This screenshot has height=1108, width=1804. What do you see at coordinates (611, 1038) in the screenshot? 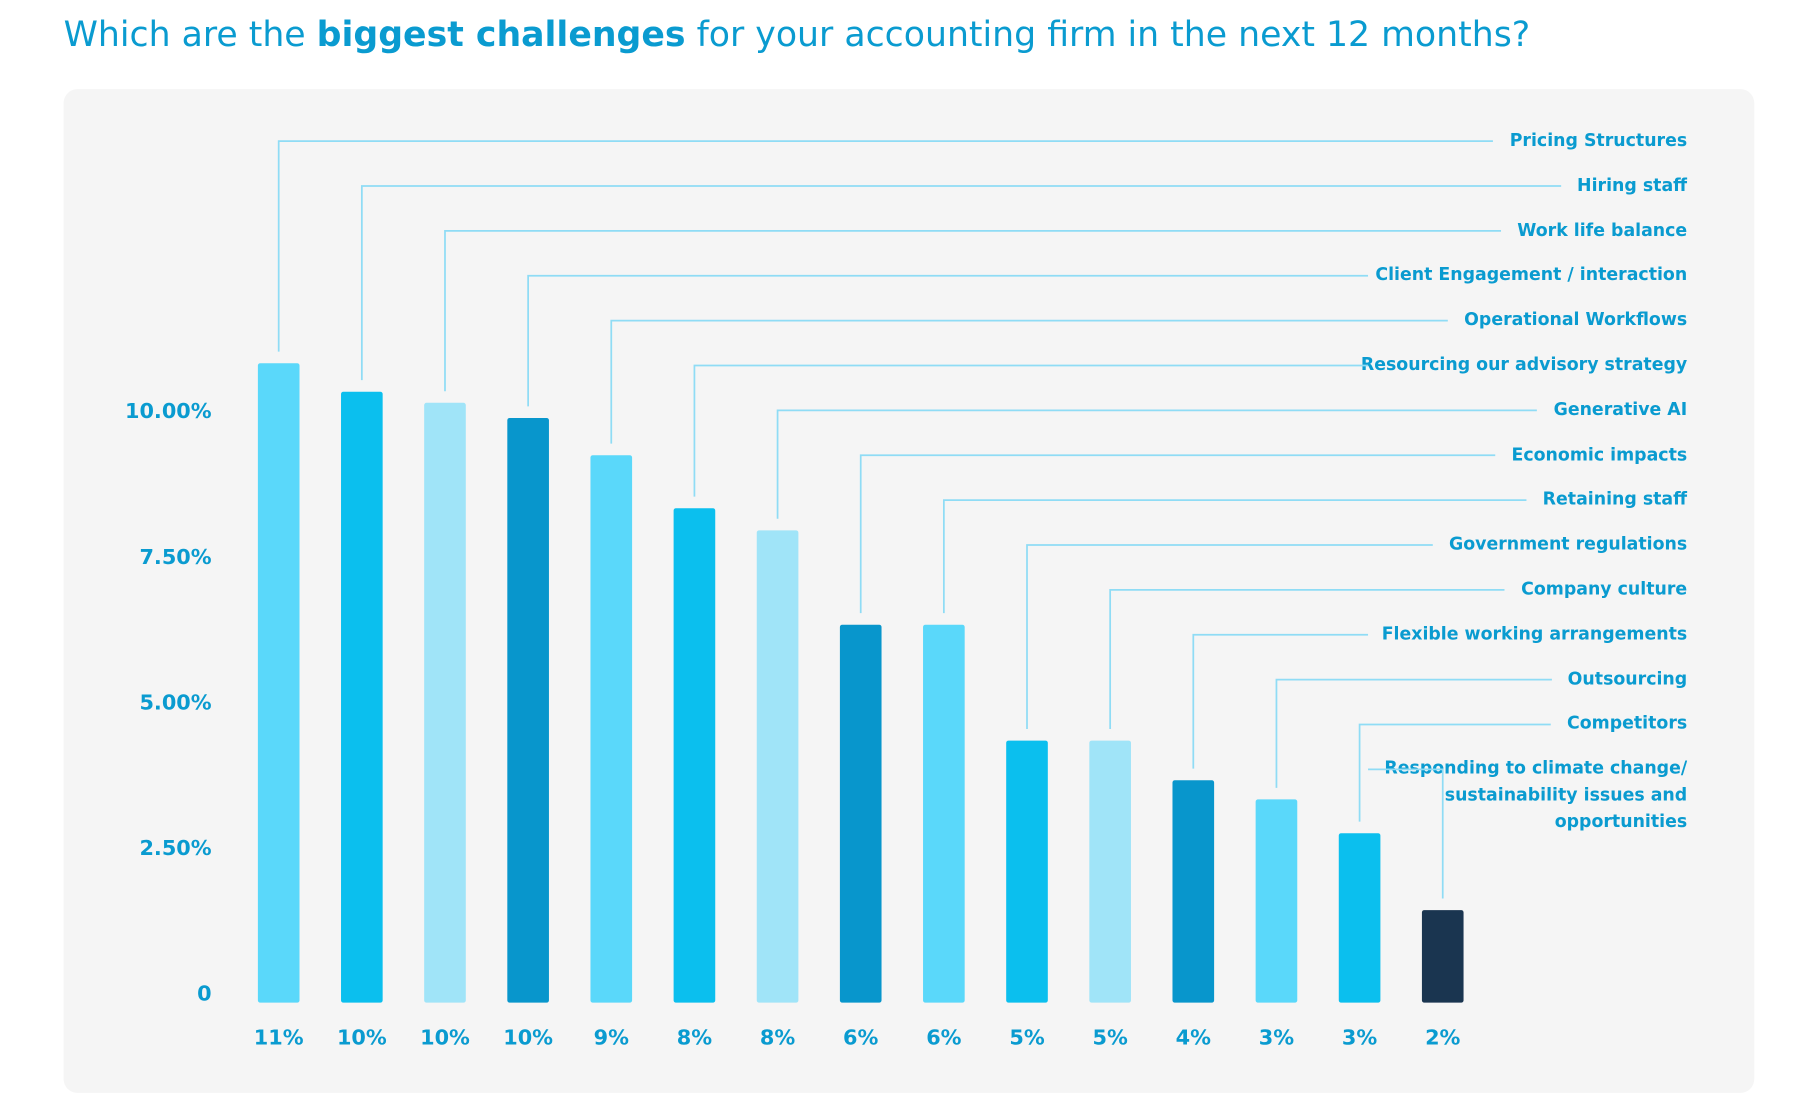
I see `value-label: 9%` at bounding box center [611, 1038].